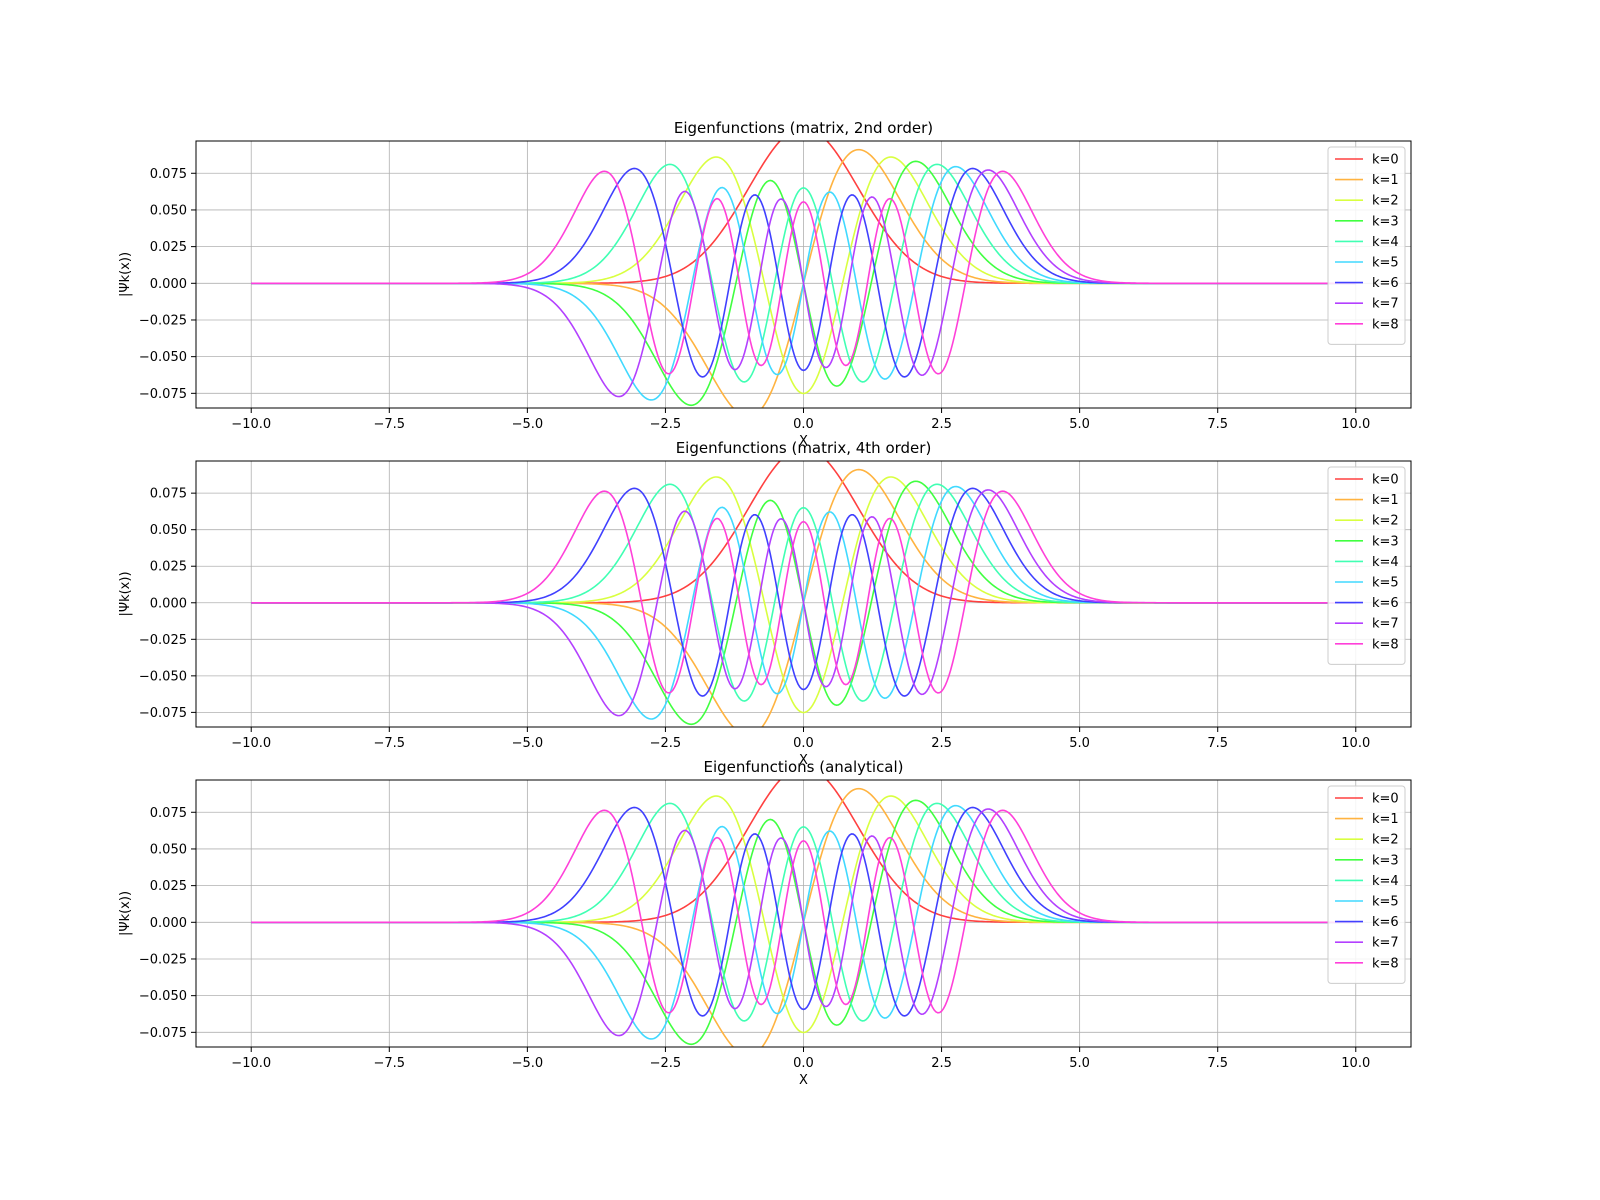 The height and width of the screenshot is (1200, 1600). Describe the element at coordinates (803, 128) in the screenshot. I see `chart-title: Eigenfunctions (matrix, 2nd order)` at that location.